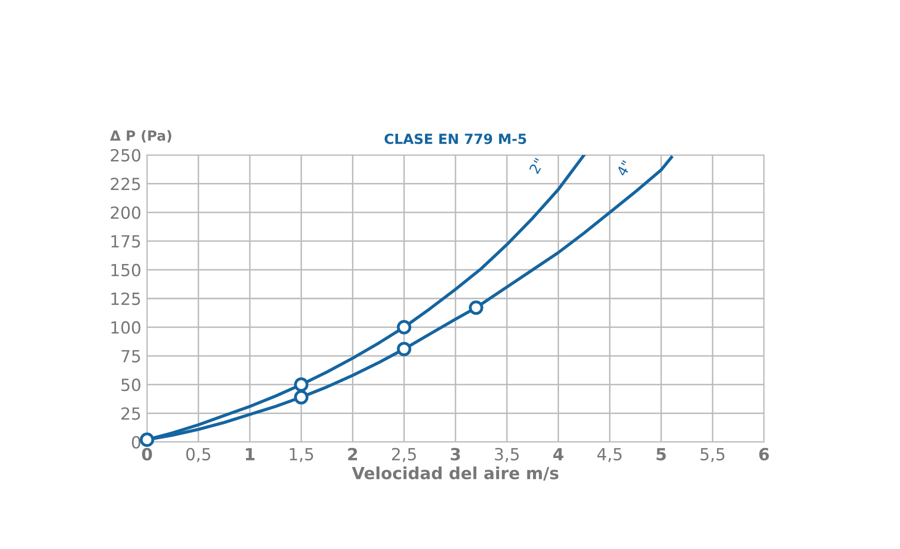 This screenshot has width=900, height=549. I want to click on x-tick-label: 1, so click(250, 454).